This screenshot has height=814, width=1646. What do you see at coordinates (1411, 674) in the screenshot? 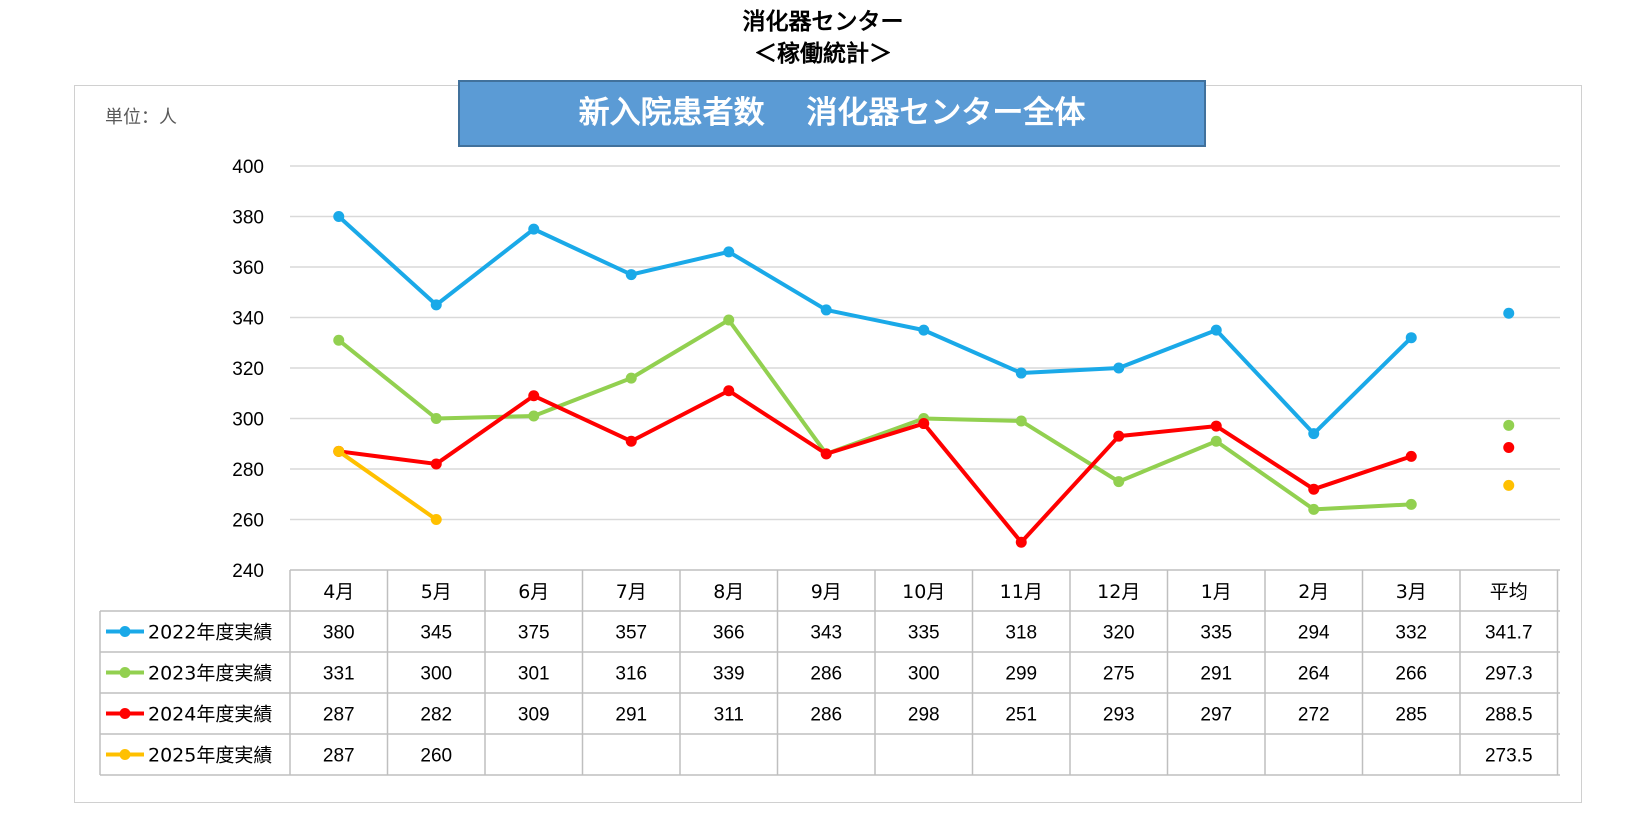
I see `data-label: 266` at bounding box center [1411, 674].